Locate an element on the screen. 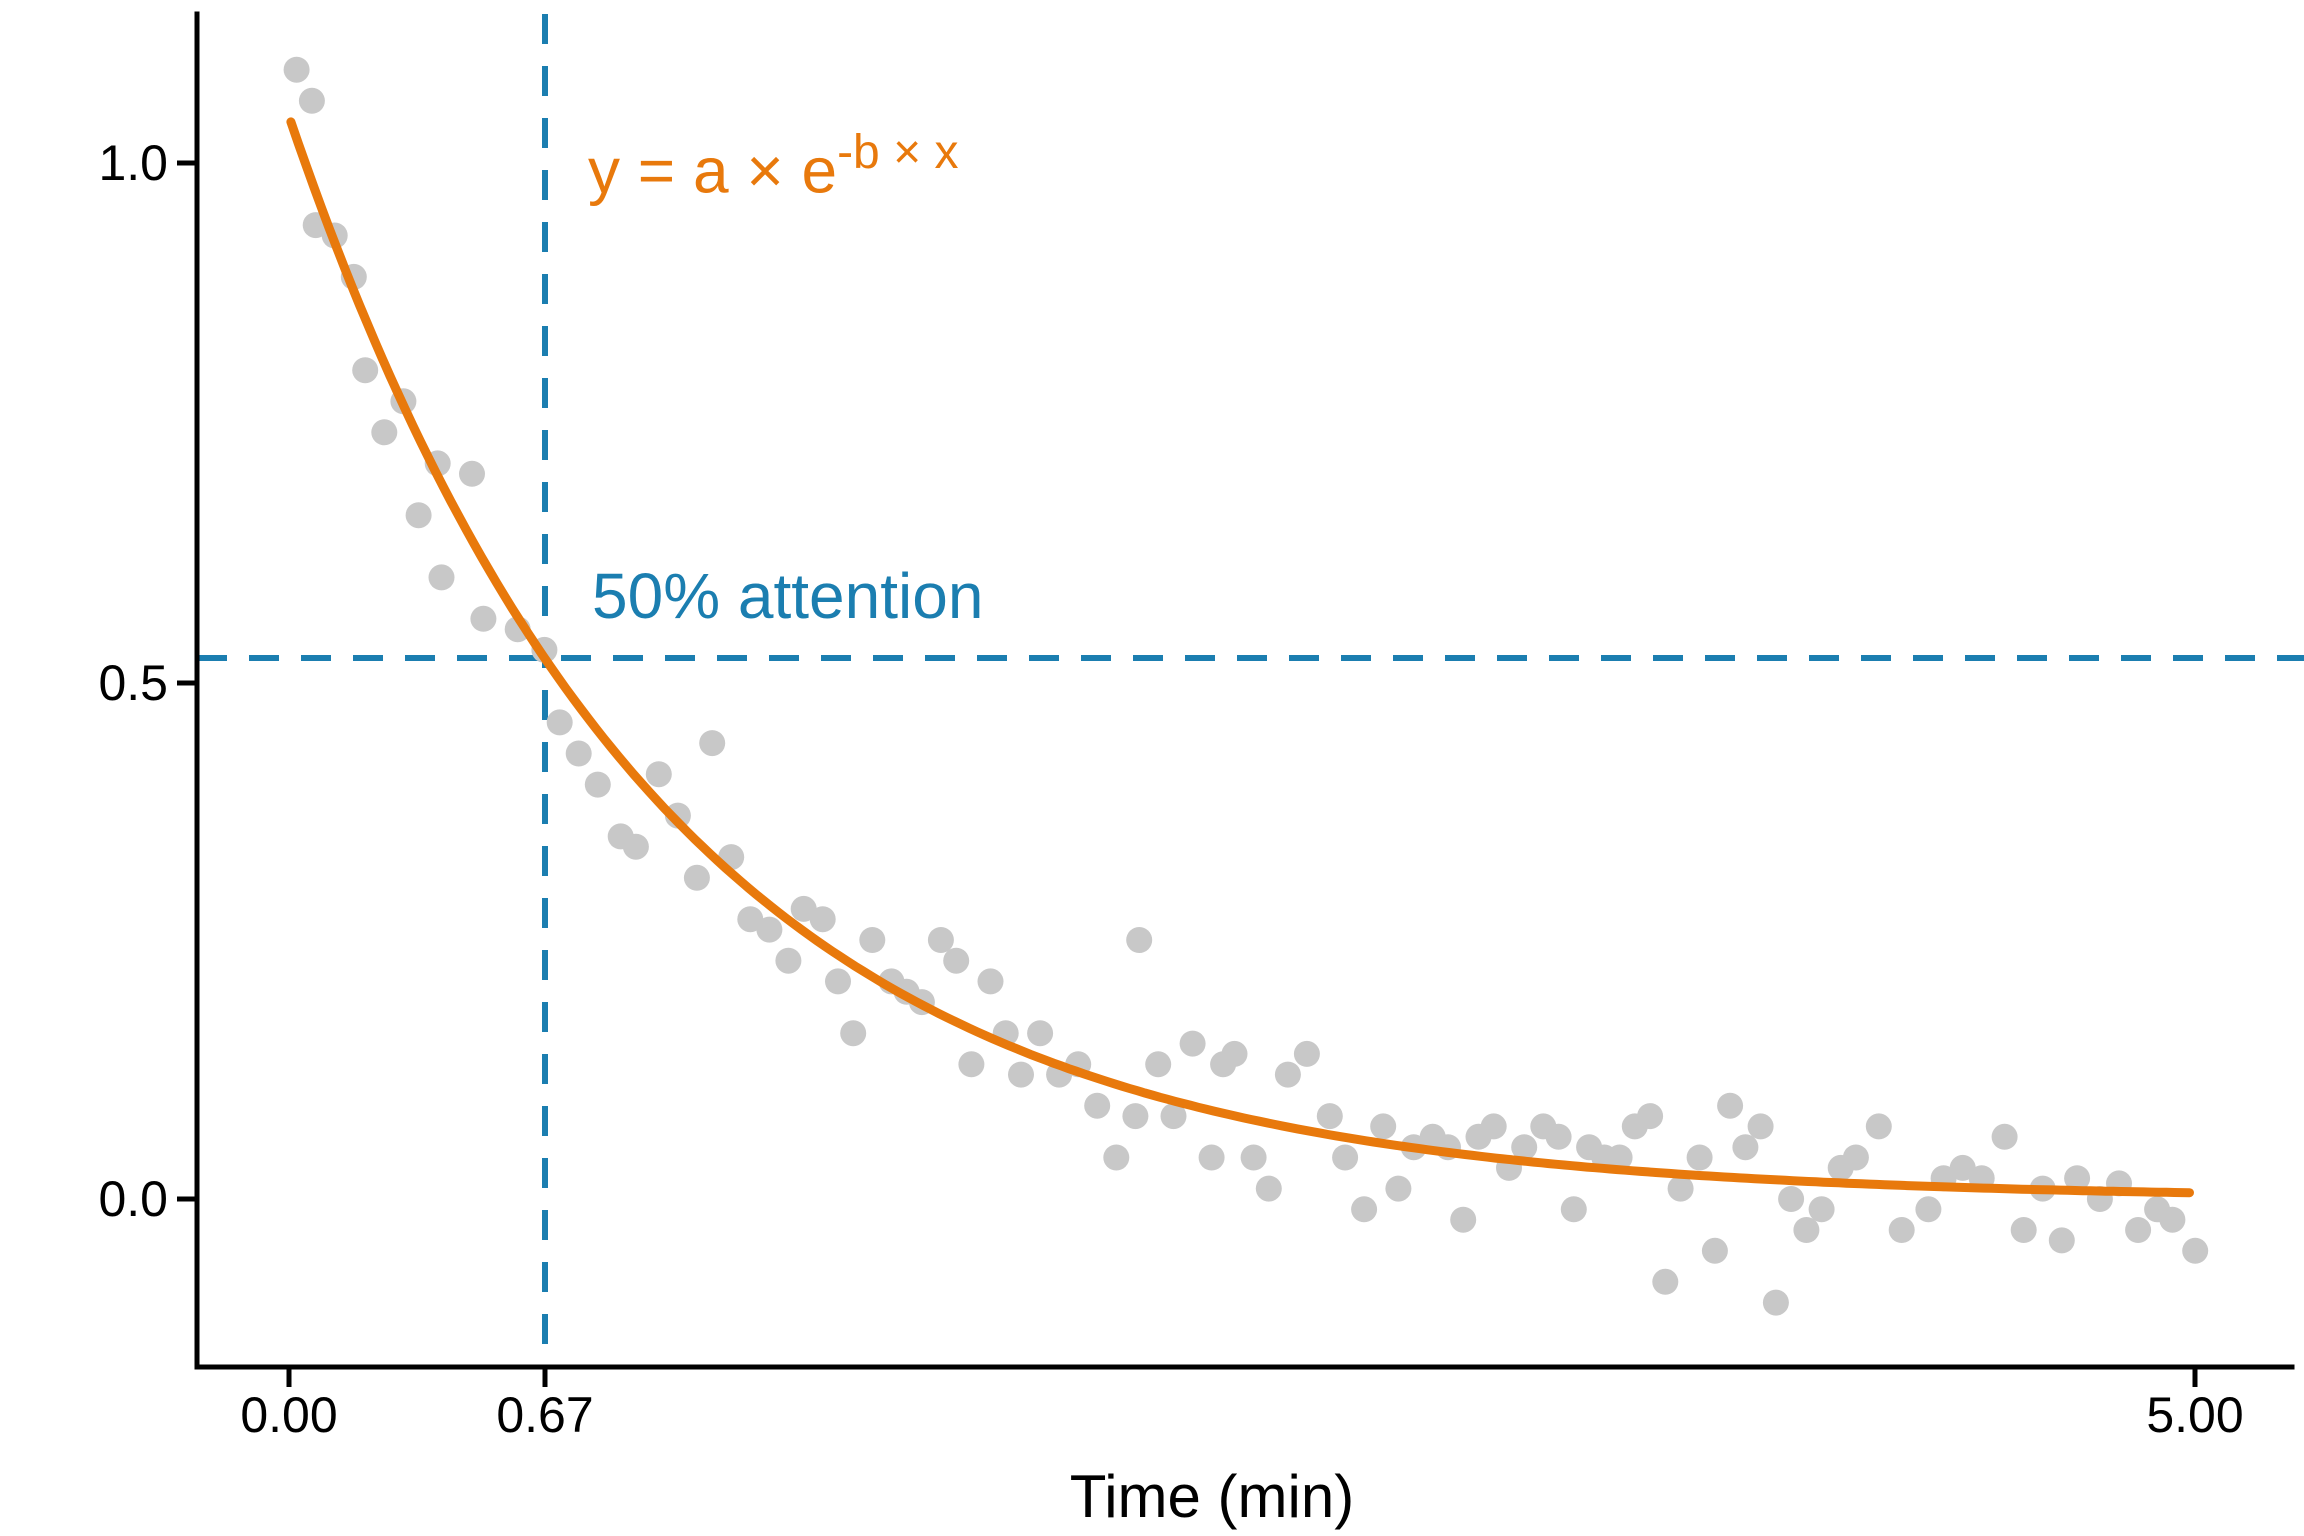 This screenshot has height=1536, width=2304. x-tick-label-5.00: 5.00 is located at coordinates (2195, 1415).